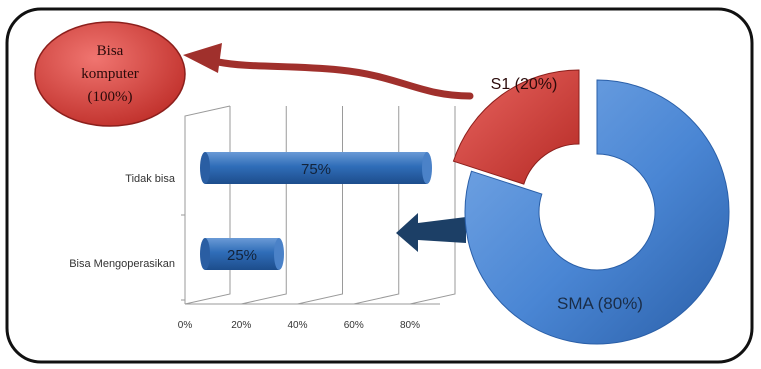 The width and height of the screenshot is (761, 369). I want to click on bisa-komputer-line2: komputer, so click(110, 74).